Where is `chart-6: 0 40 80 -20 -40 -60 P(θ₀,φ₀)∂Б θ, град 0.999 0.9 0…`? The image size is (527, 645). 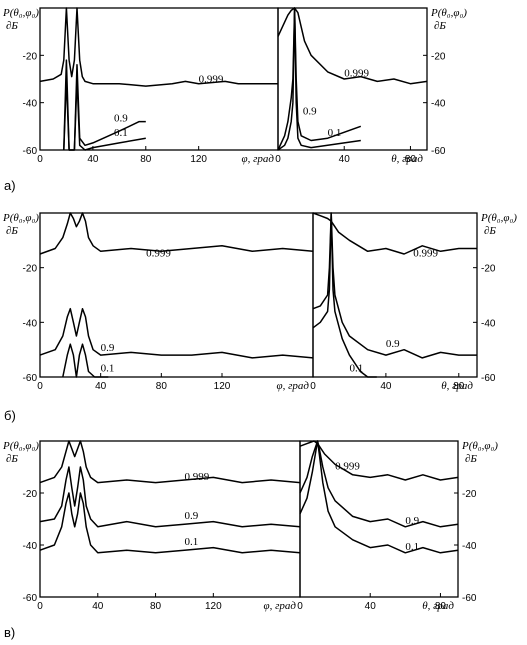
chart-6: 0 40 80 -20 -40 -60 P(θ₀,φ₀)∂Б θ, град 0.999 0.9 0… is located at coordinates (397, 526).